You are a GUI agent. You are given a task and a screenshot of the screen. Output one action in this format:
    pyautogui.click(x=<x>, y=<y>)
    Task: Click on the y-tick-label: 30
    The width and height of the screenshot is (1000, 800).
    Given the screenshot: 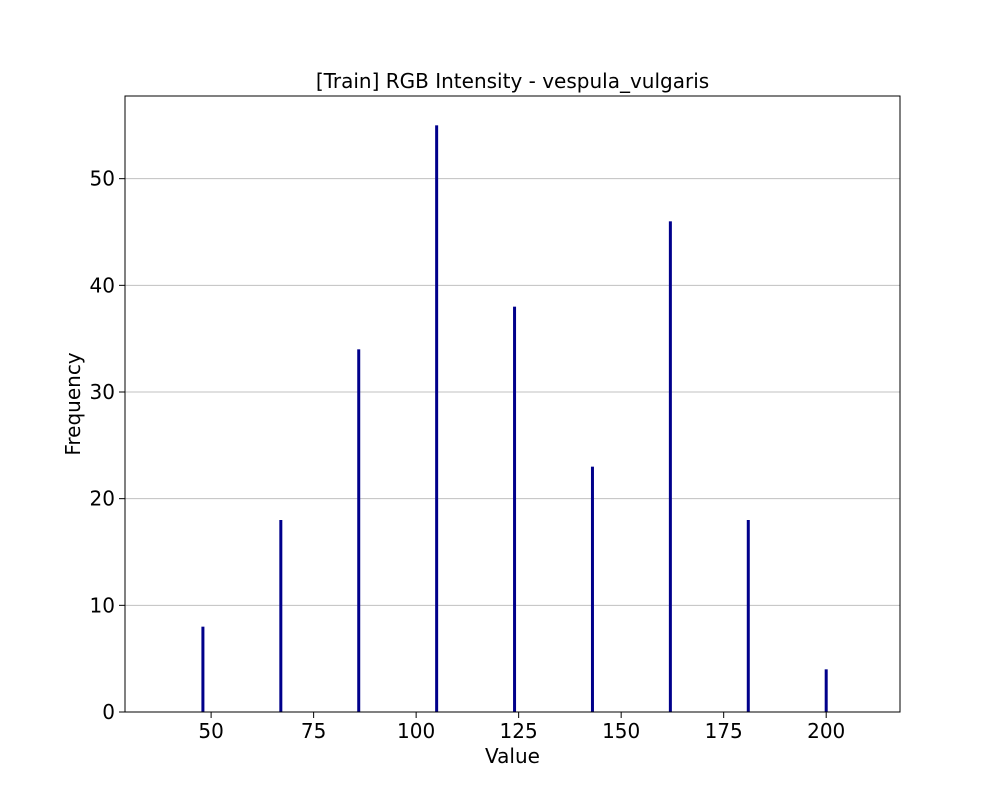 What is the action you would take?
    pyautogui.click(x=102, y=392)
    